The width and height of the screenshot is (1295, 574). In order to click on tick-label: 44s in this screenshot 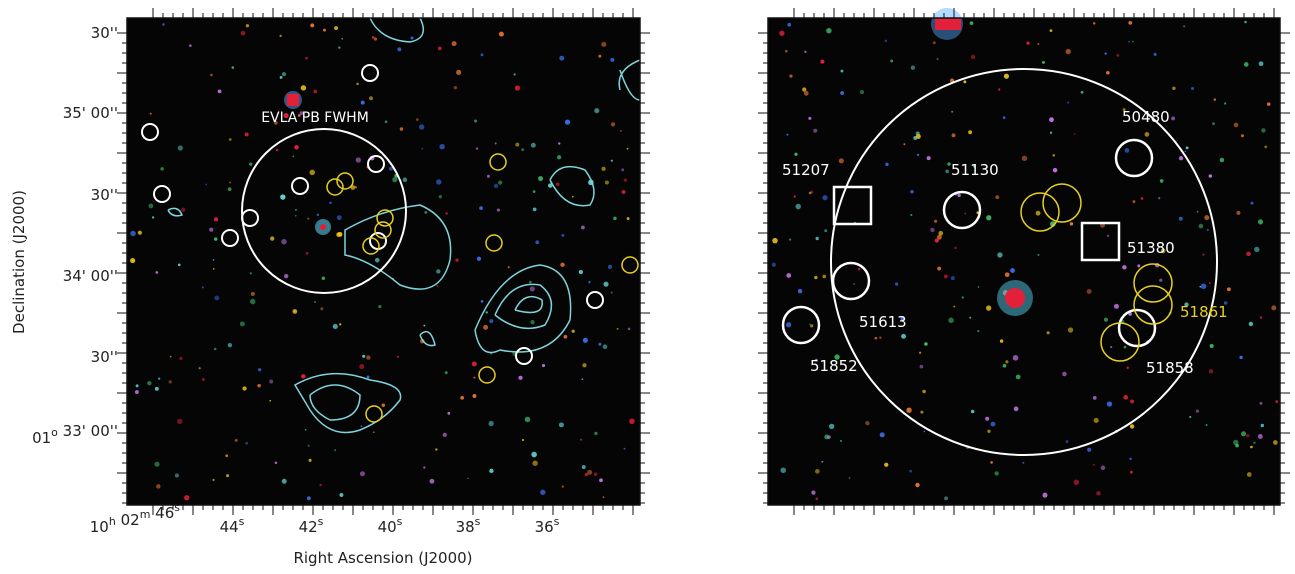, I will do `click(232, 525)`.